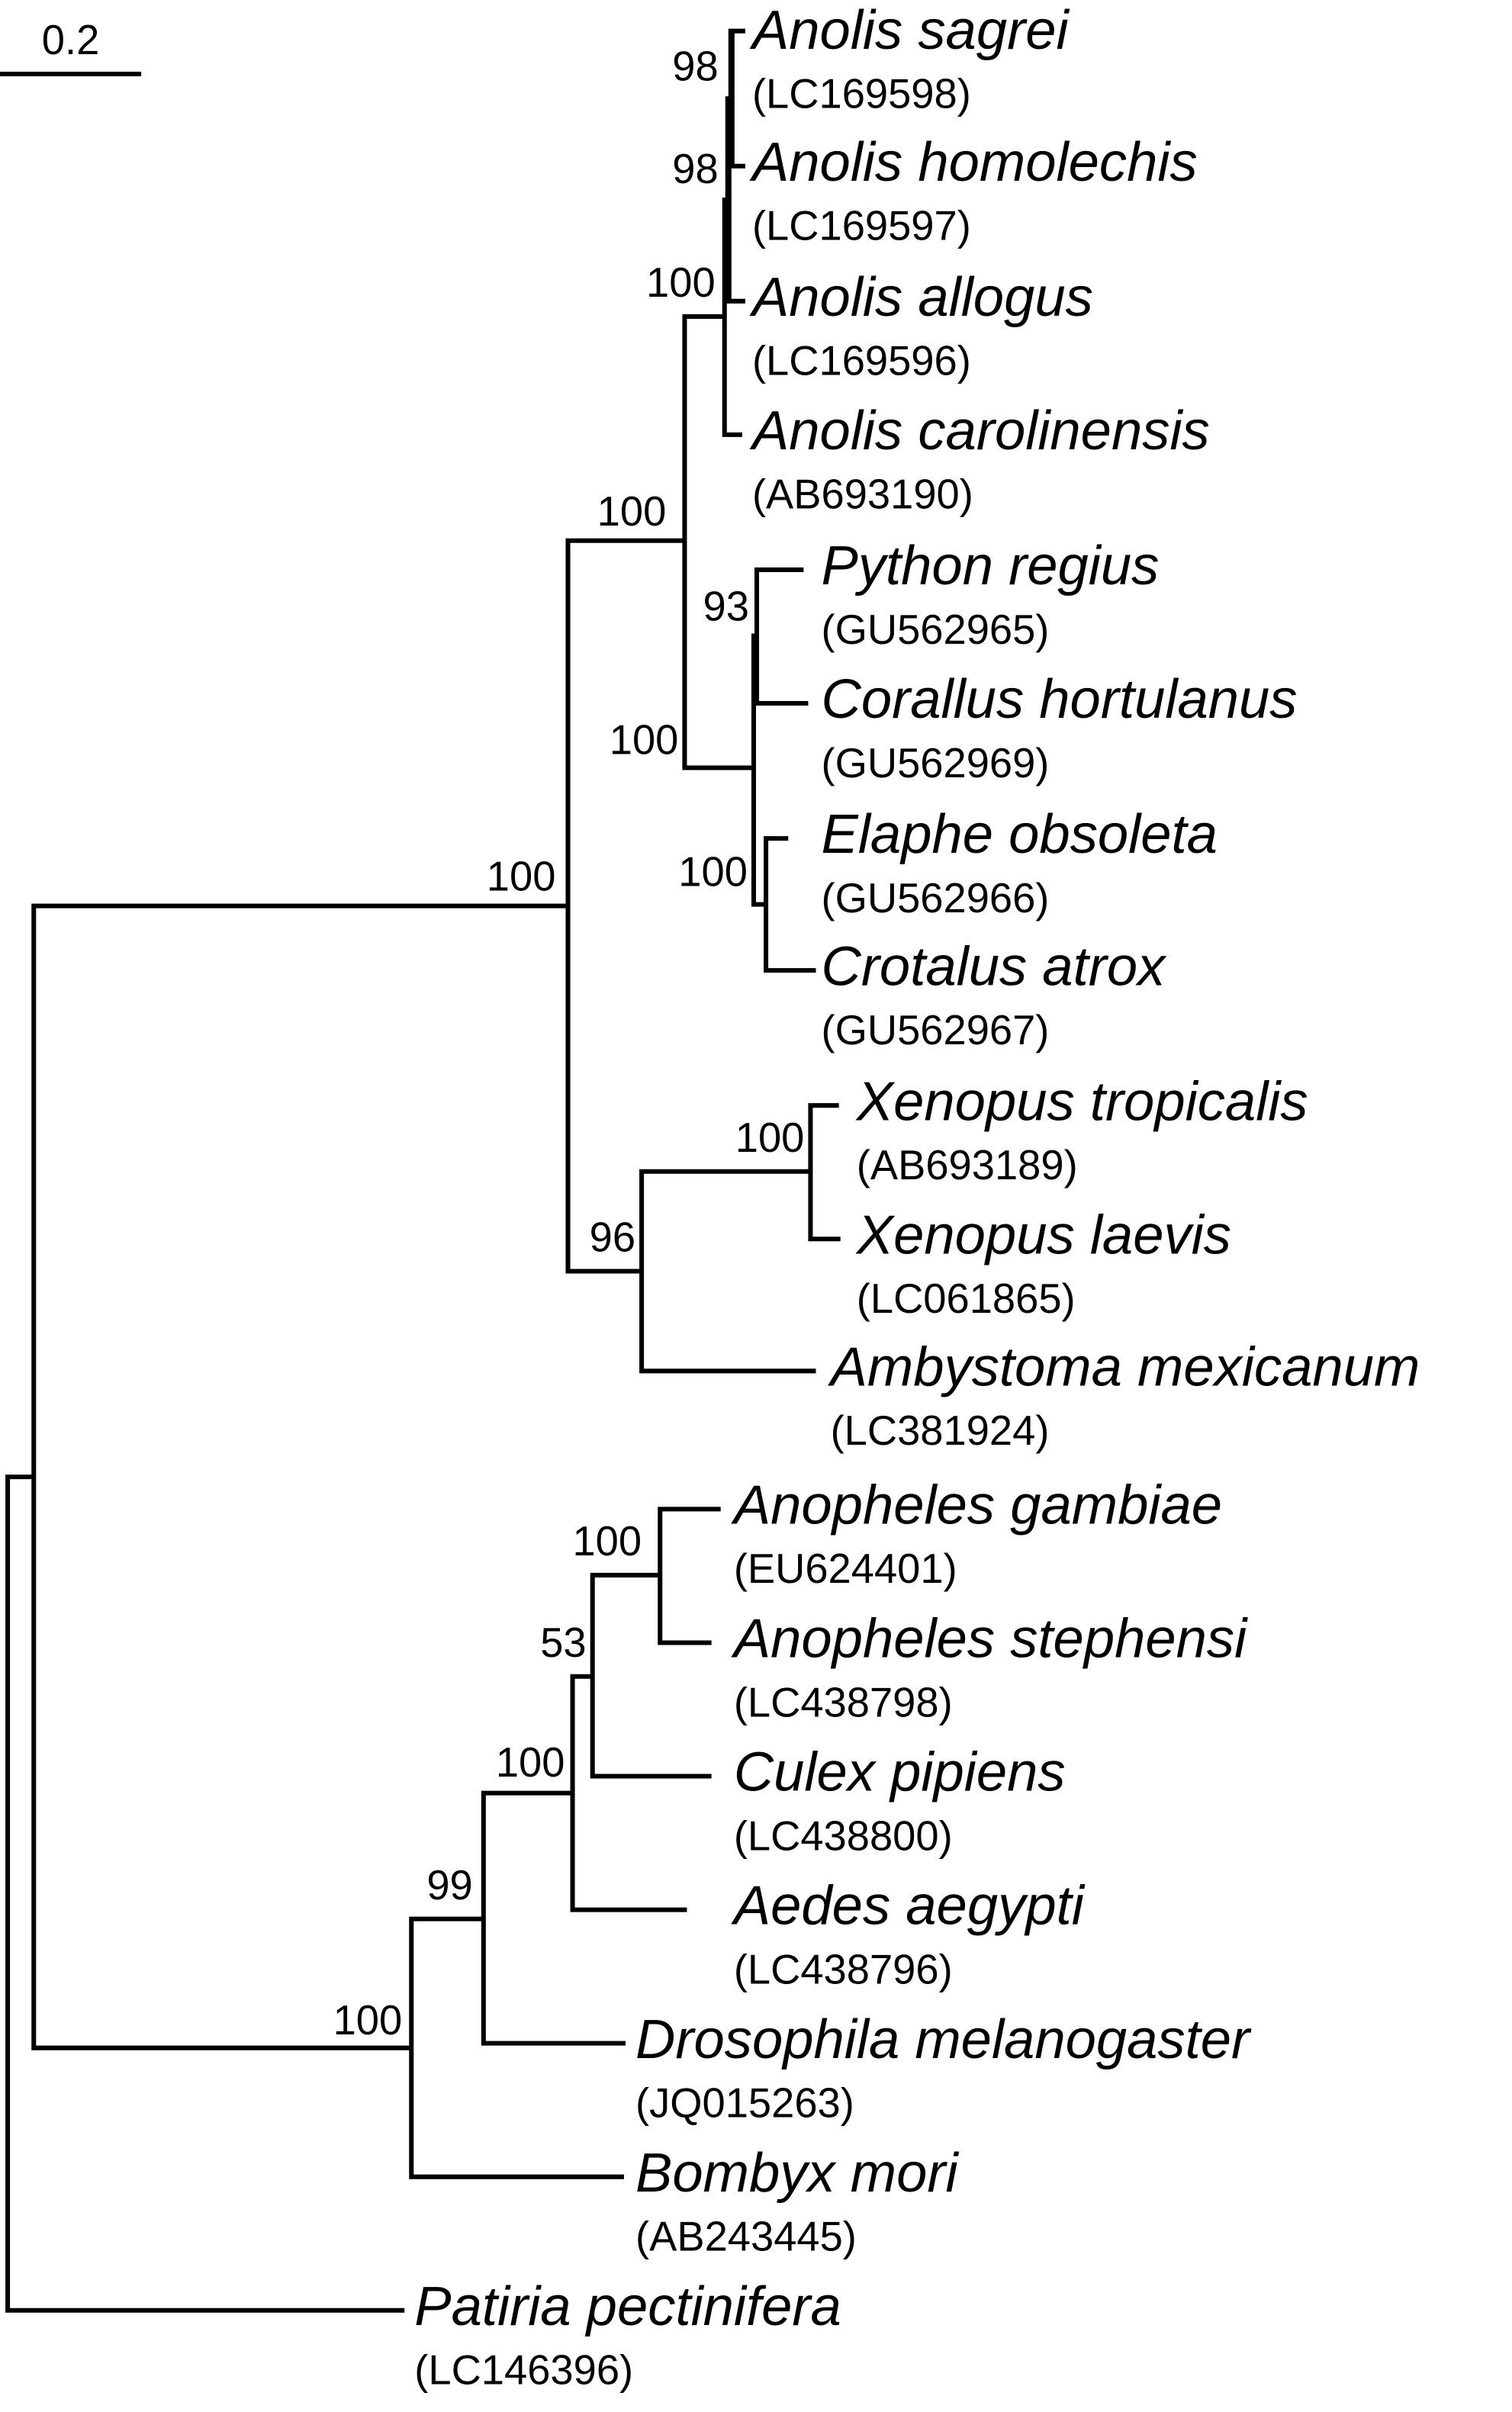 The height and width of the screenshot is (2412, 1512). What do you see at coordinates (995, 966) in the screenshot?
I see `taxon-name: Crotalus atrox` at bounding box center [995, 966].